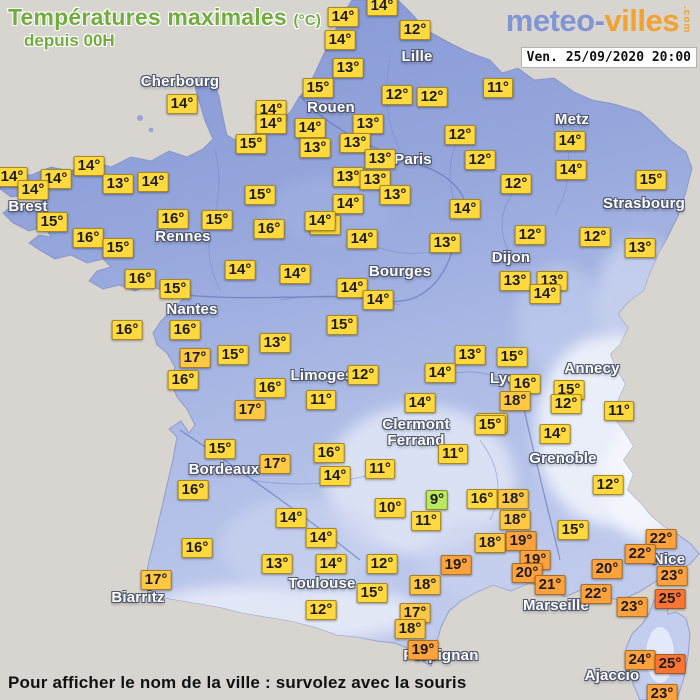 This screenshot has width=700, height=700. I want to click on temp-badge: 20°, so click(607, 569).